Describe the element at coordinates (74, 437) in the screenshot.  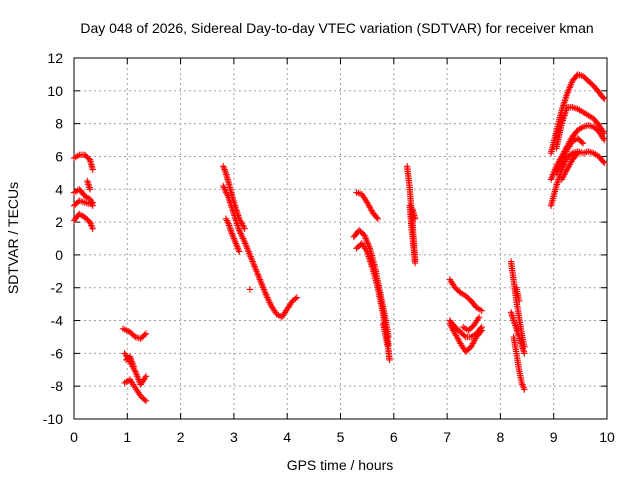
I see `x-tick-label: 0` at that location.